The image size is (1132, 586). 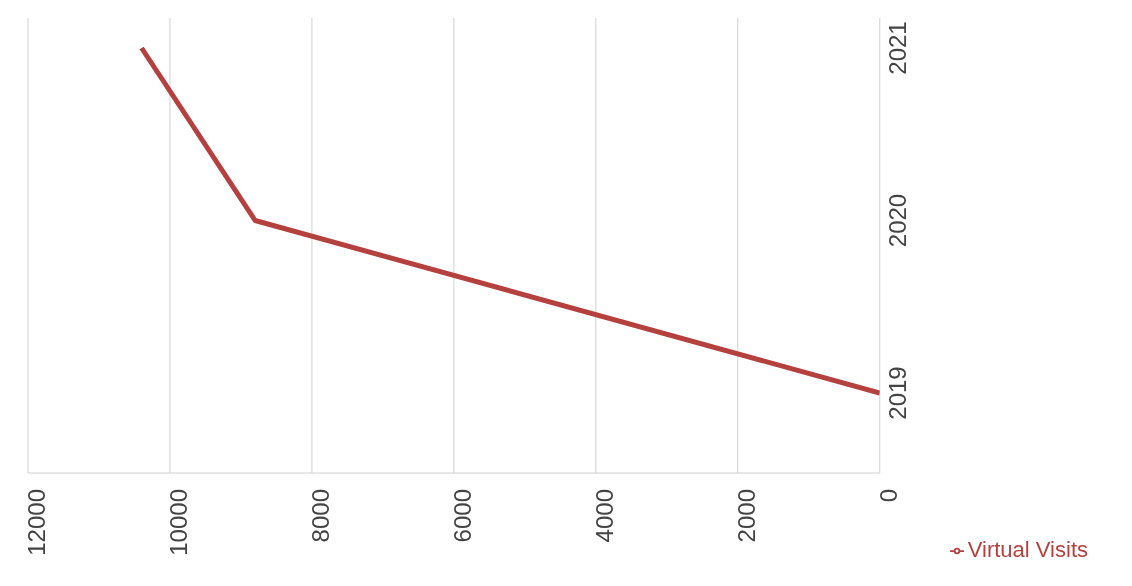 What do you see at coordinates (746, 516) in the screenshot?
I see `x-tick-label: 2000` at bounding box center [746, 516].